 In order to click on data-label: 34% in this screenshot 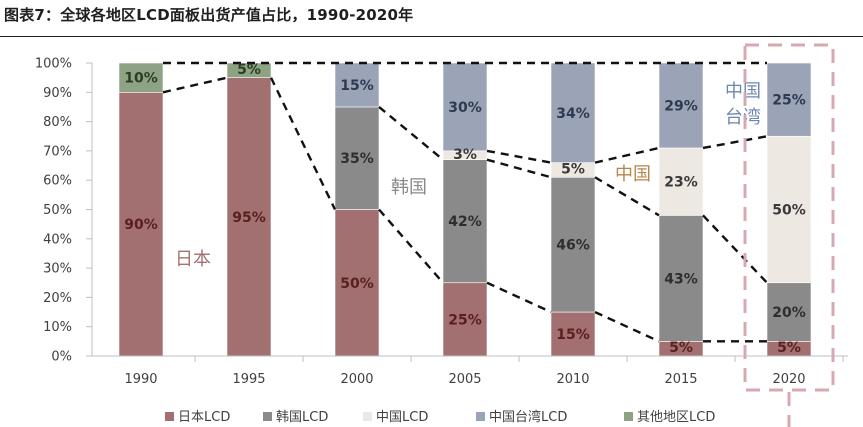, I will do `click(573, 114)`.